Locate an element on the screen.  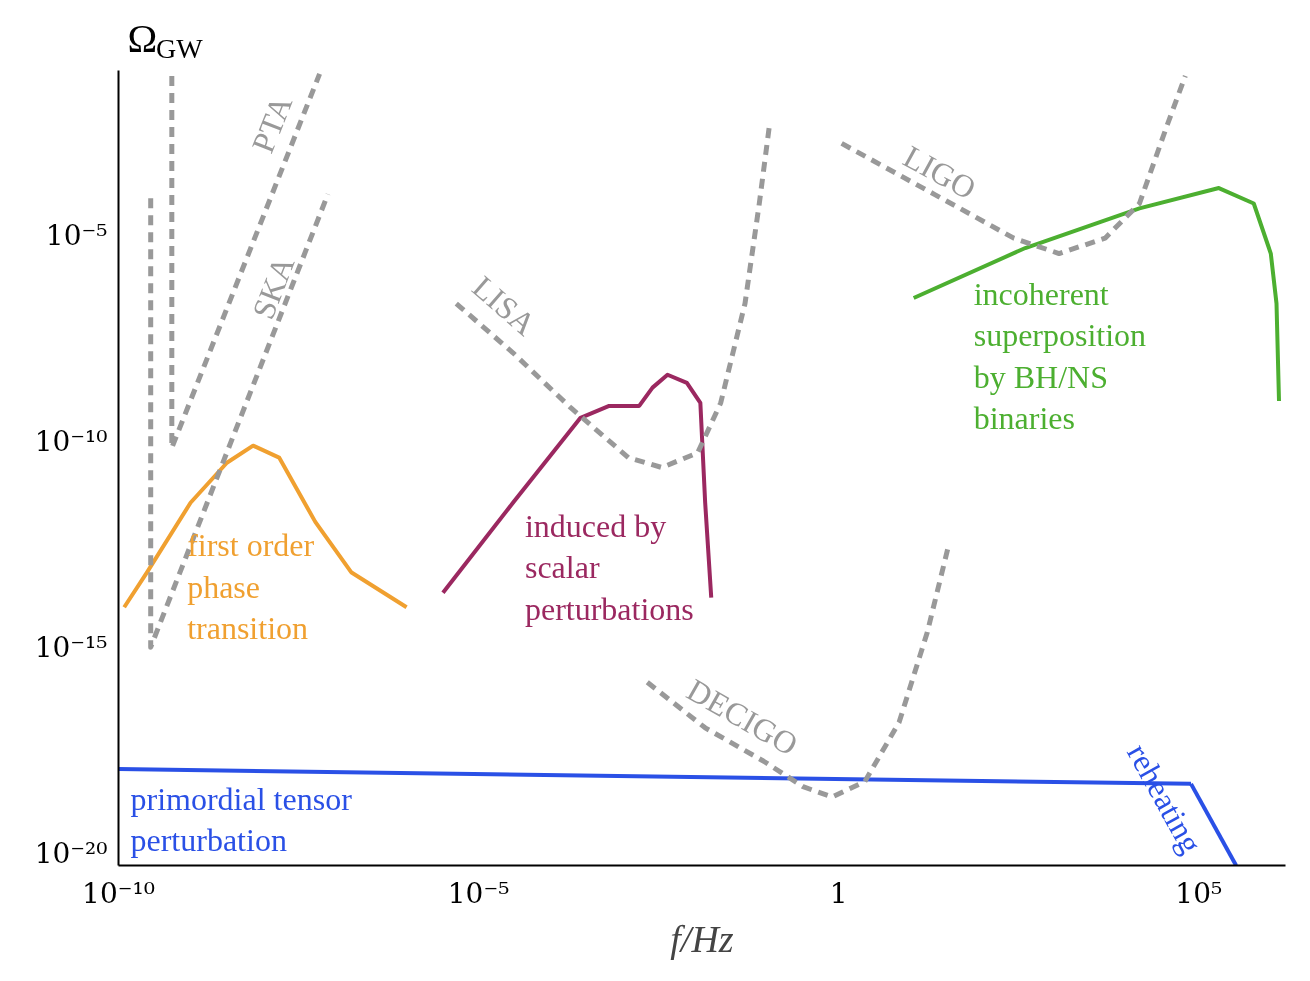
x-tick-label: 10⁻⁵ is located at coordinates (478, 893).